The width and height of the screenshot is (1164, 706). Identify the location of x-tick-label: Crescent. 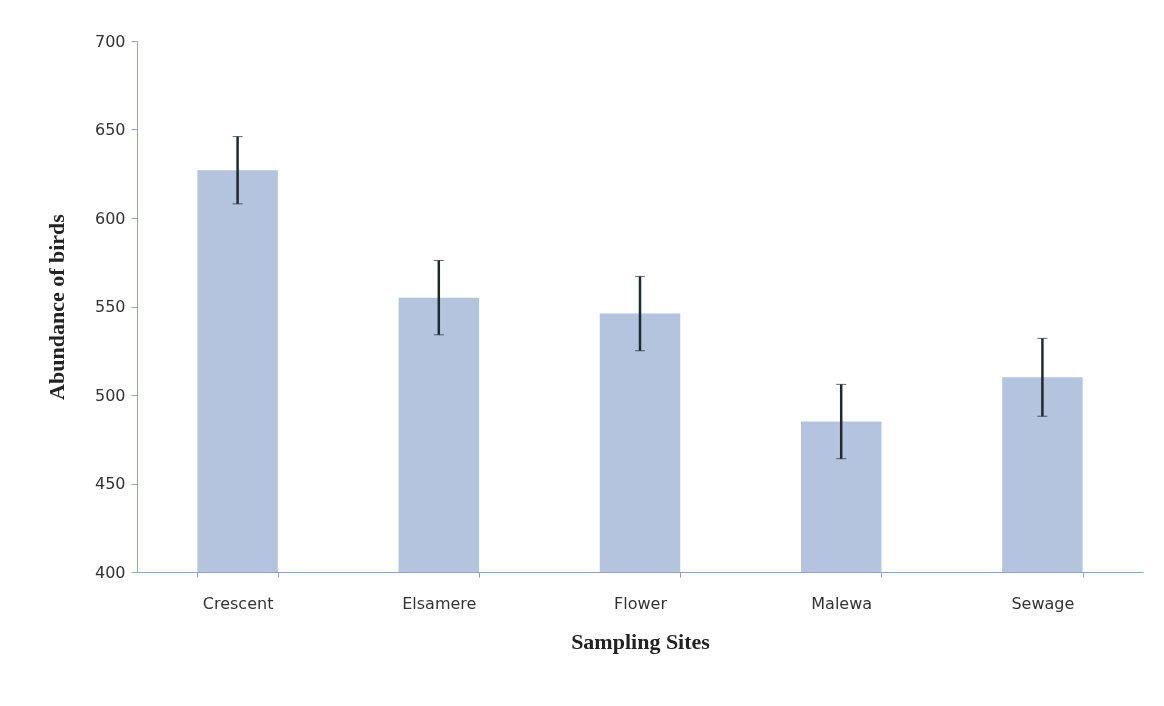
(238, 603).